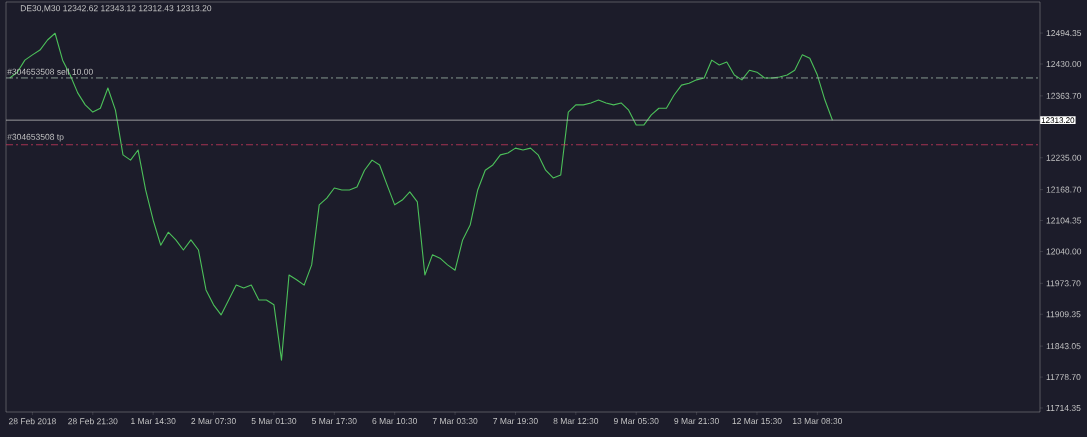 The image size is (1087, 437). Describe the element at coordinates (1063, 346) in the screenshot. I see `y-tick-label: 11843.05` at that location.